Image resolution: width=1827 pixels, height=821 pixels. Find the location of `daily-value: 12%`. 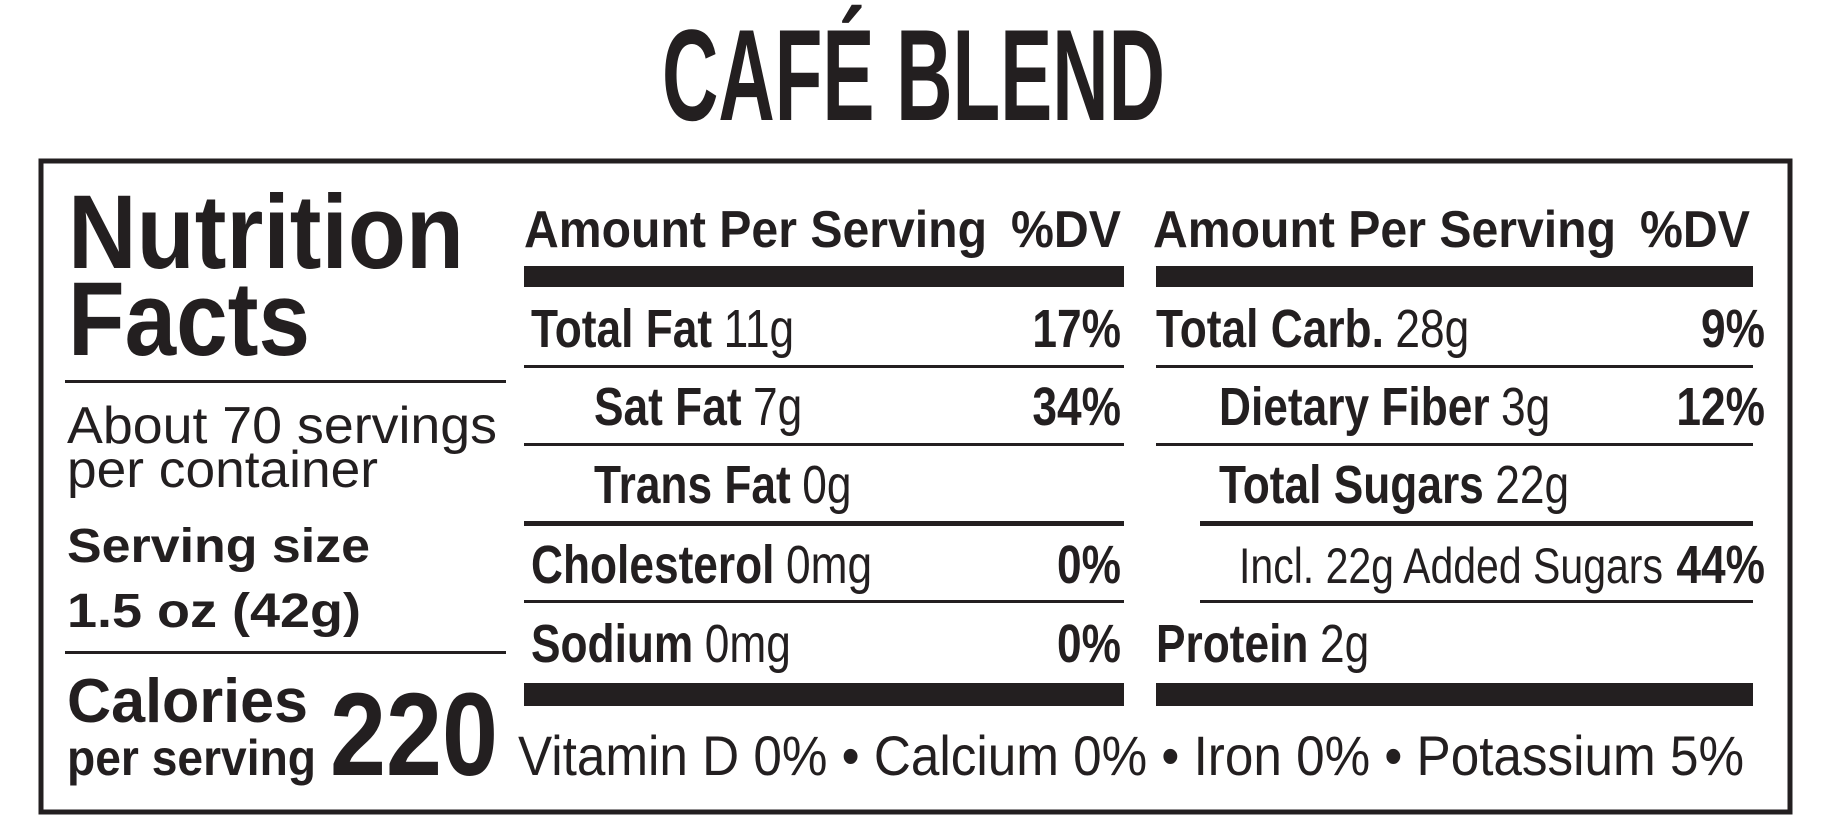

daily-value: 12% is located at coordinates (1720, 407).